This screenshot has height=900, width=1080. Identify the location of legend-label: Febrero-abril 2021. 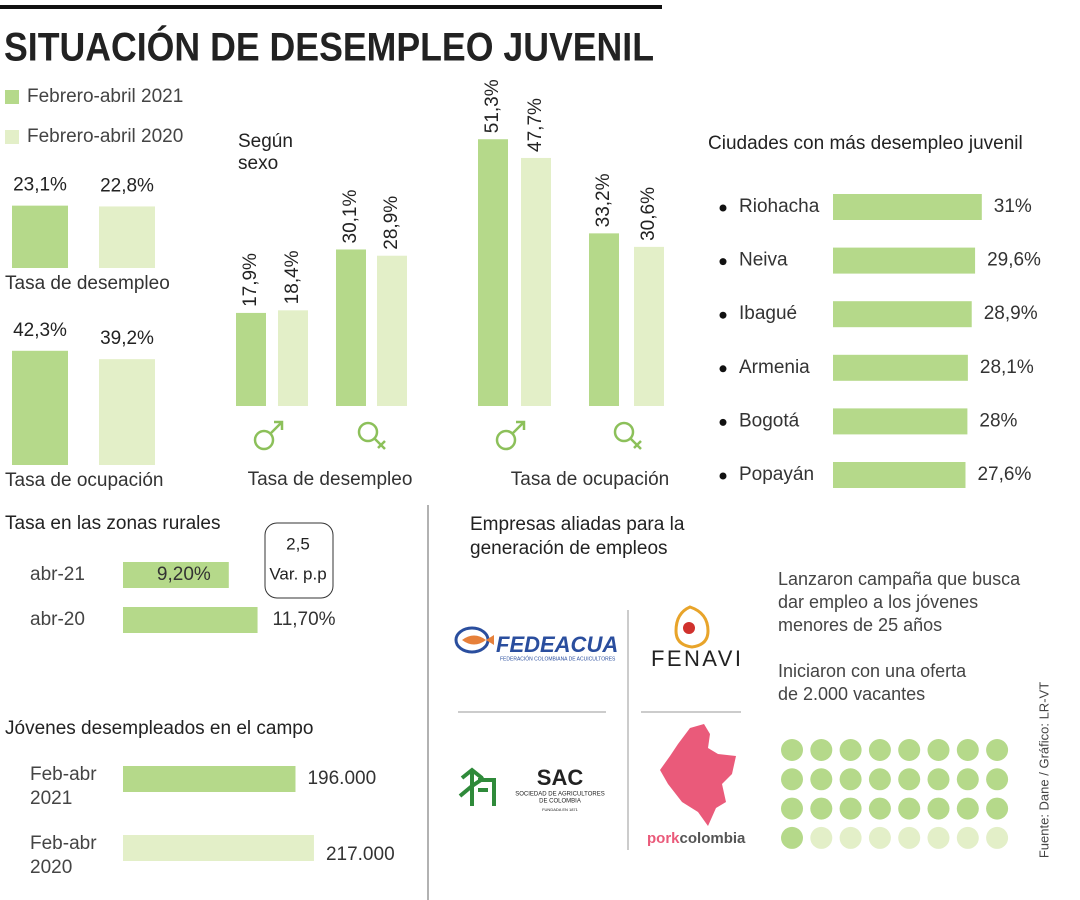
(105, 96).